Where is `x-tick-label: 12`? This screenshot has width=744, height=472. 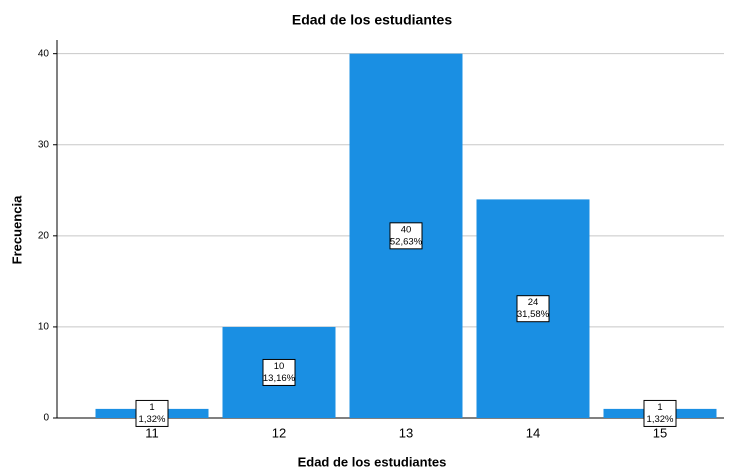 x-tick-label: 12 is located at coordinates (279, 432).